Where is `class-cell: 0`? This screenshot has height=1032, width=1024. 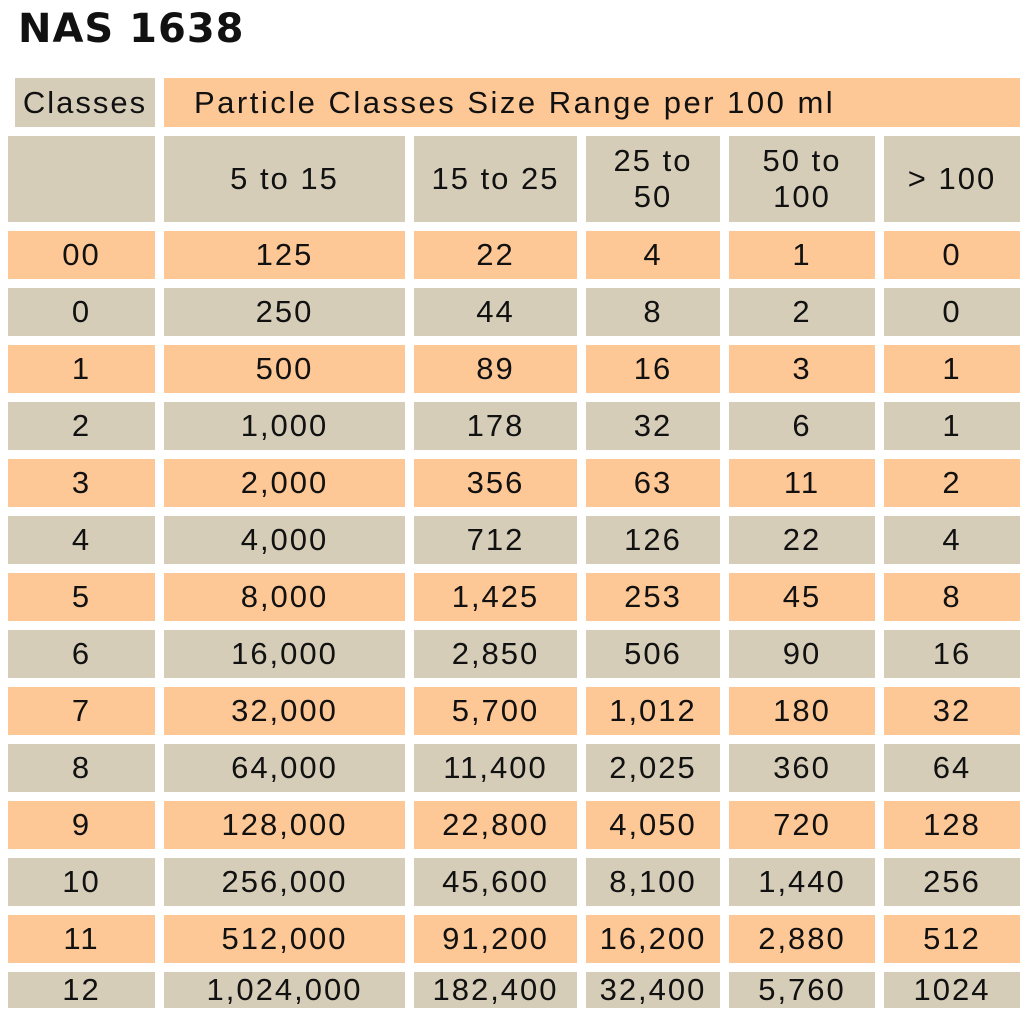 class-cell: 0 is located at coordinates (81, 312).